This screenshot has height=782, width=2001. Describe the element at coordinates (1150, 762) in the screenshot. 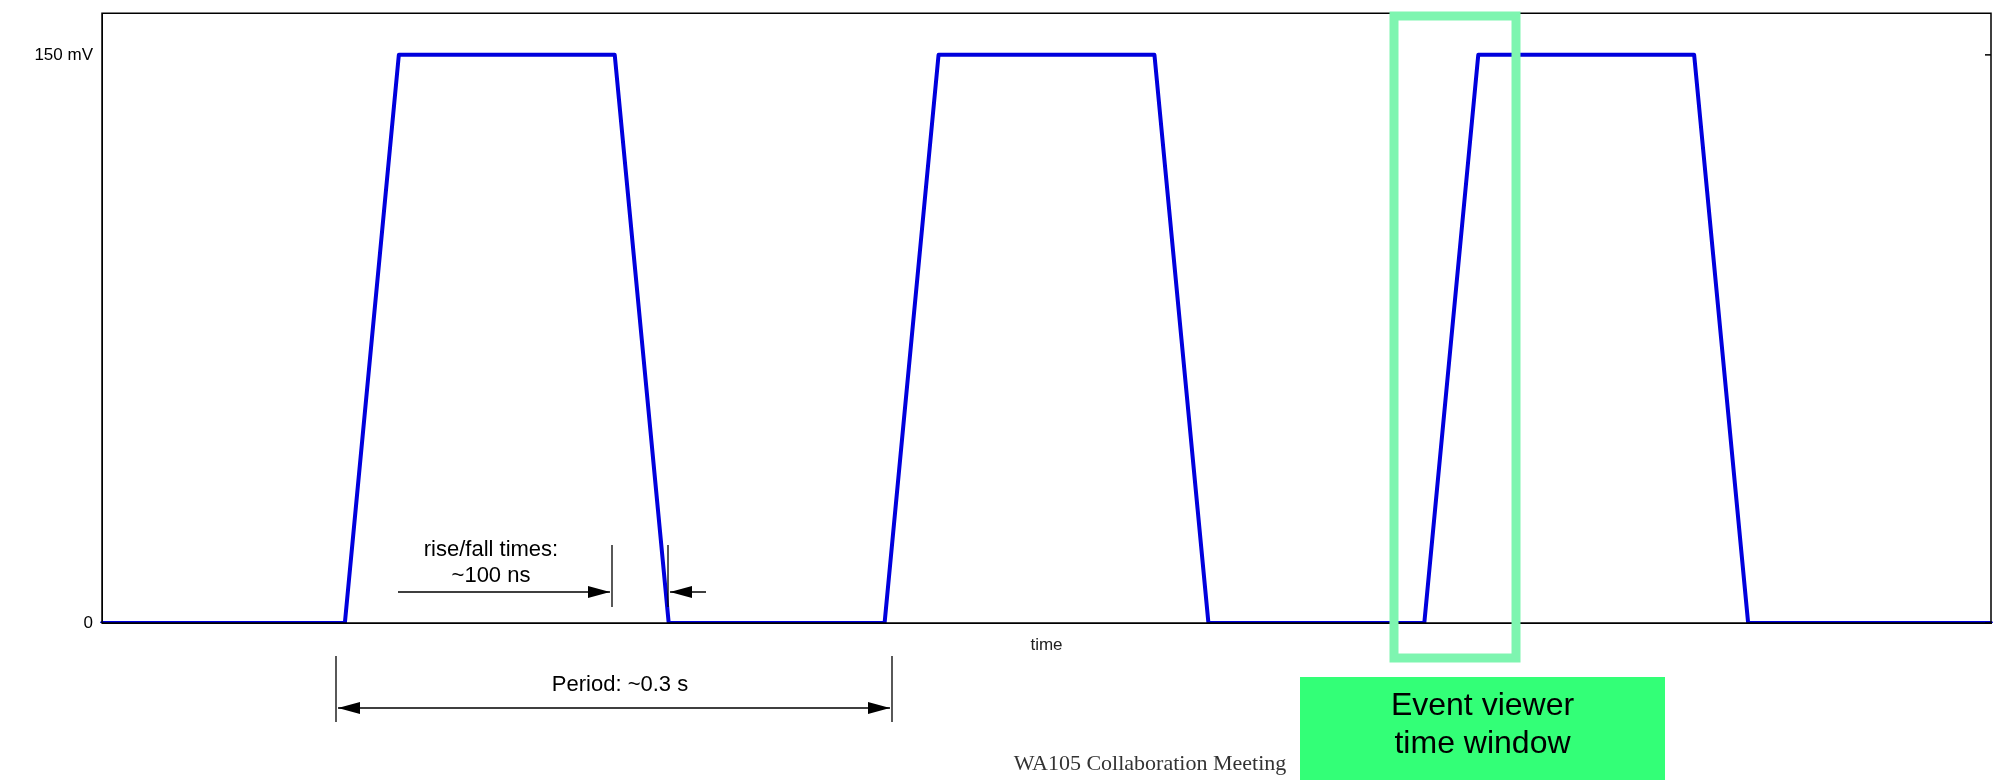

I see `text: WA105 Collaboration Meeting` at that location.